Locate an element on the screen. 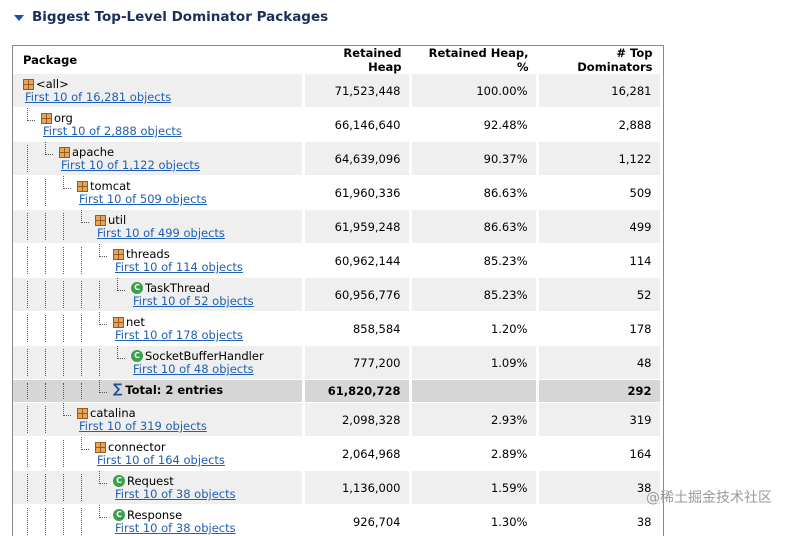  retained-pct-cell: 85.23% is located at coordinates (473, 295).